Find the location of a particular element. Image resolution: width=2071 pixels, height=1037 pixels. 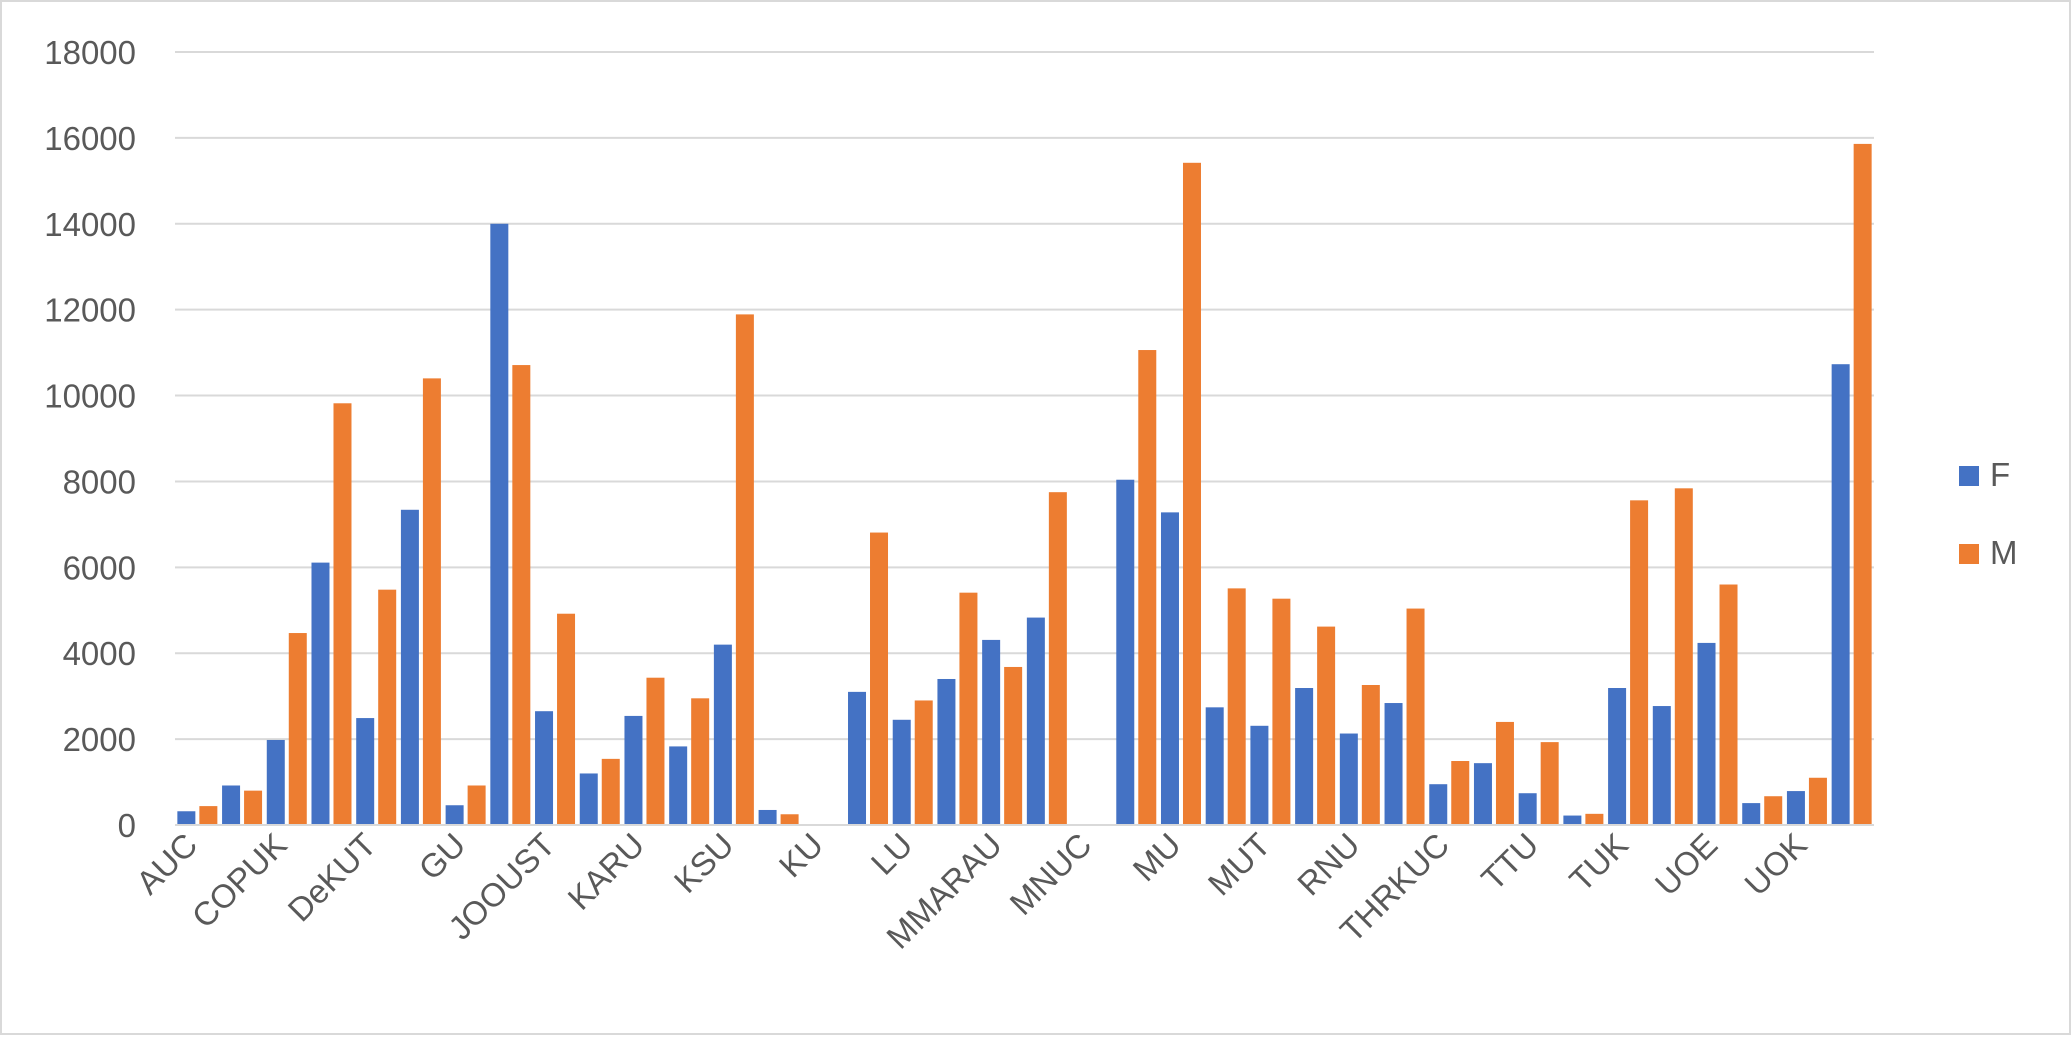

x-category-label: KSU is located at coordinates (704, 863).